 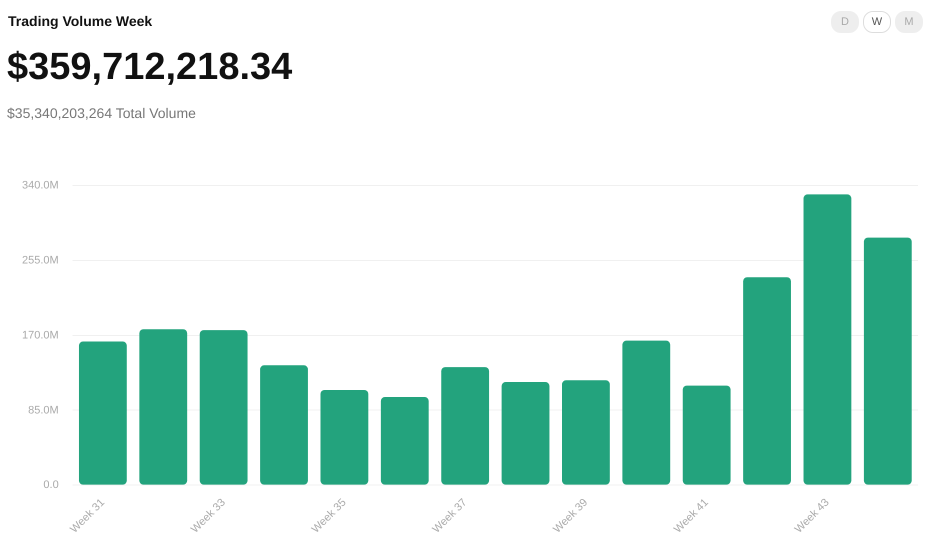 What do you see at coordinates (43, 410) in the screenshot?
I see `y-tick-label: 85.0M` at bounding box center [43, 410].